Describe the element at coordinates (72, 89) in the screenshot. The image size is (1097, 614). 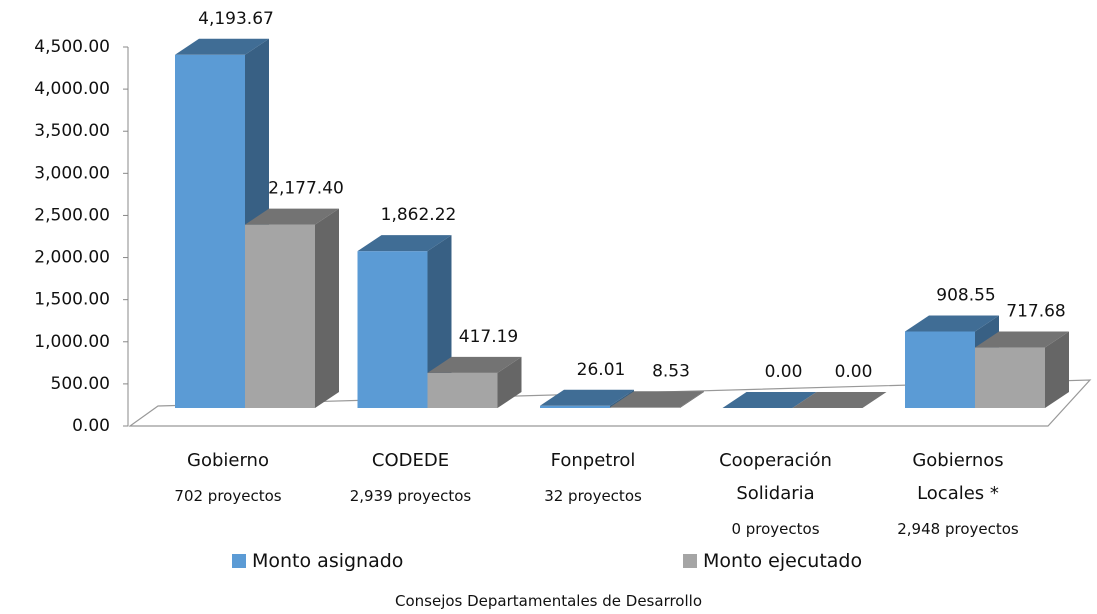
I see `y-tick-label: 4,000.00` at that location.